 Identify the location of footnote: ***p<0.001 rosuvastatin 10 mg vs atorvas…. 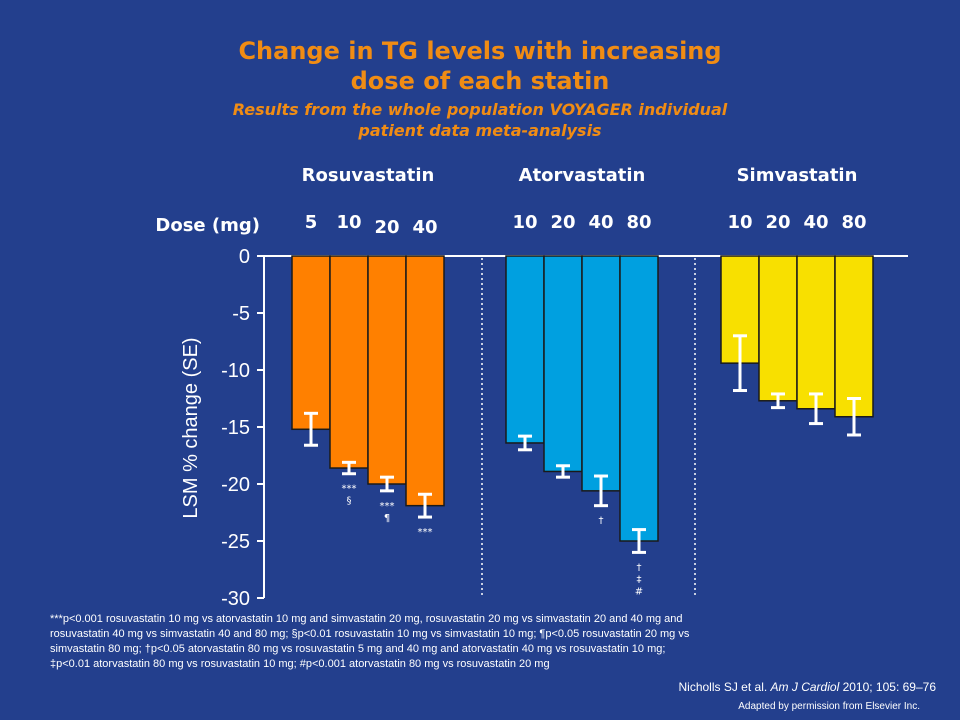
(490, 642).